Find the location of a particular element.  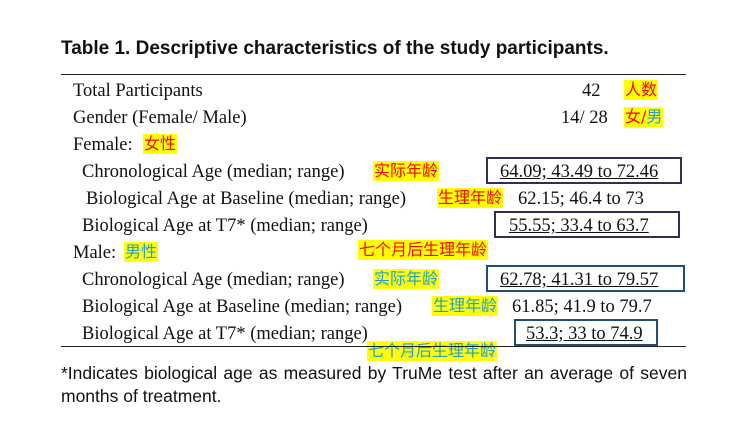

annotation-male-bio-t7: 七个月后生理年龄 is located at coordinates (432, 351).